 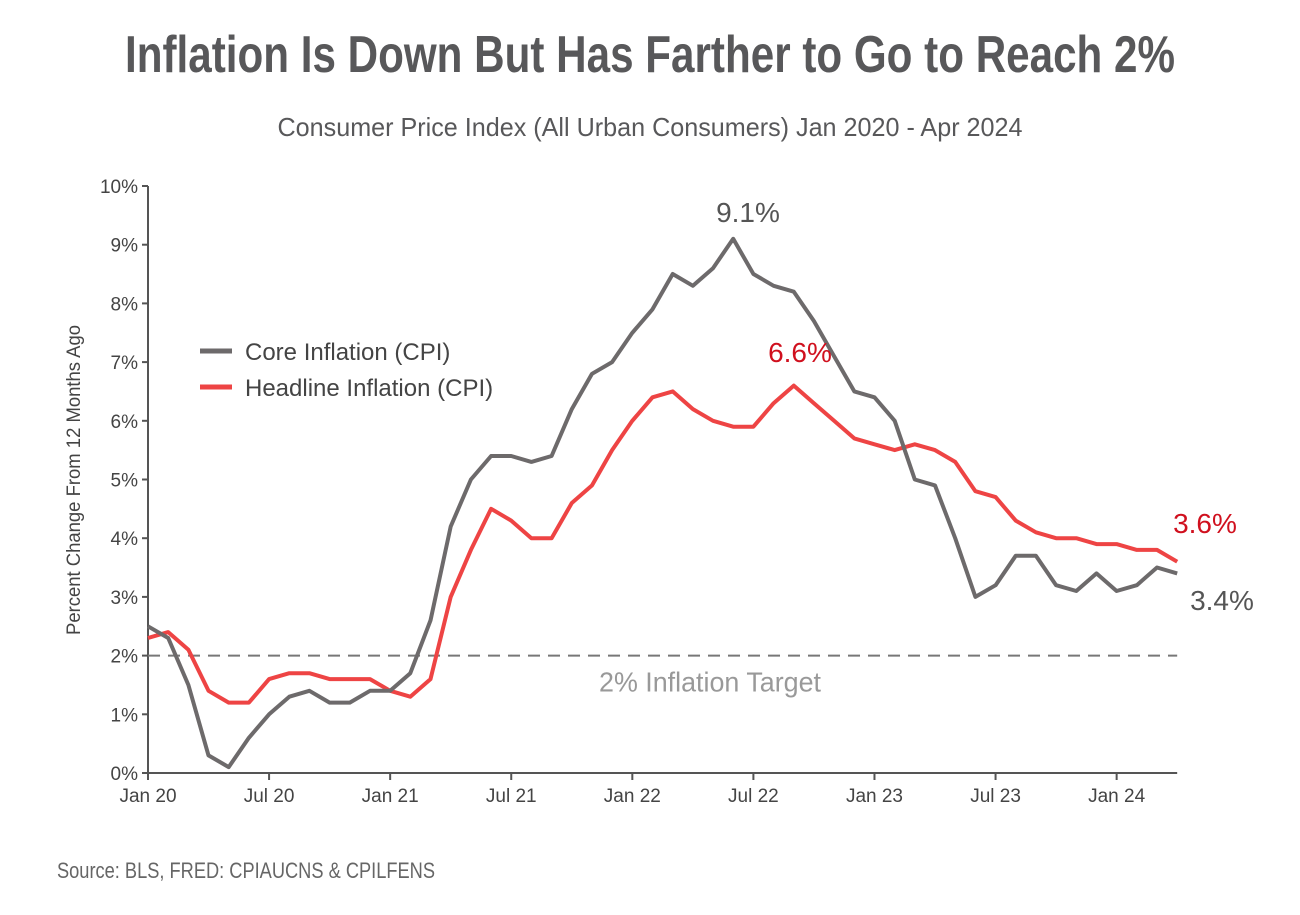 I want to click on x-tick-label: Jan 23, so click(x=874, y=796).